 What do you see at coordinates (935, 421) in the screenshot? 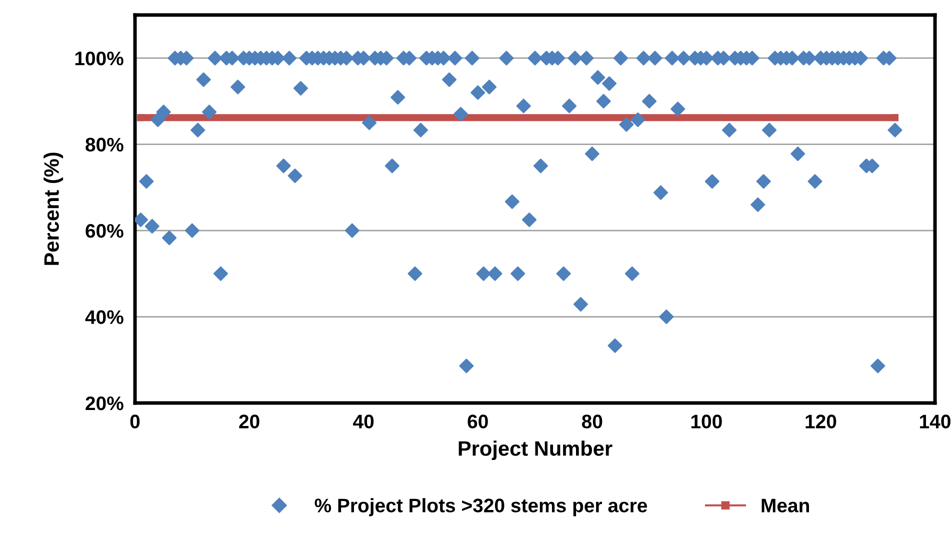
I see `x-tick-label: 140` at bounding box center [935, 421].